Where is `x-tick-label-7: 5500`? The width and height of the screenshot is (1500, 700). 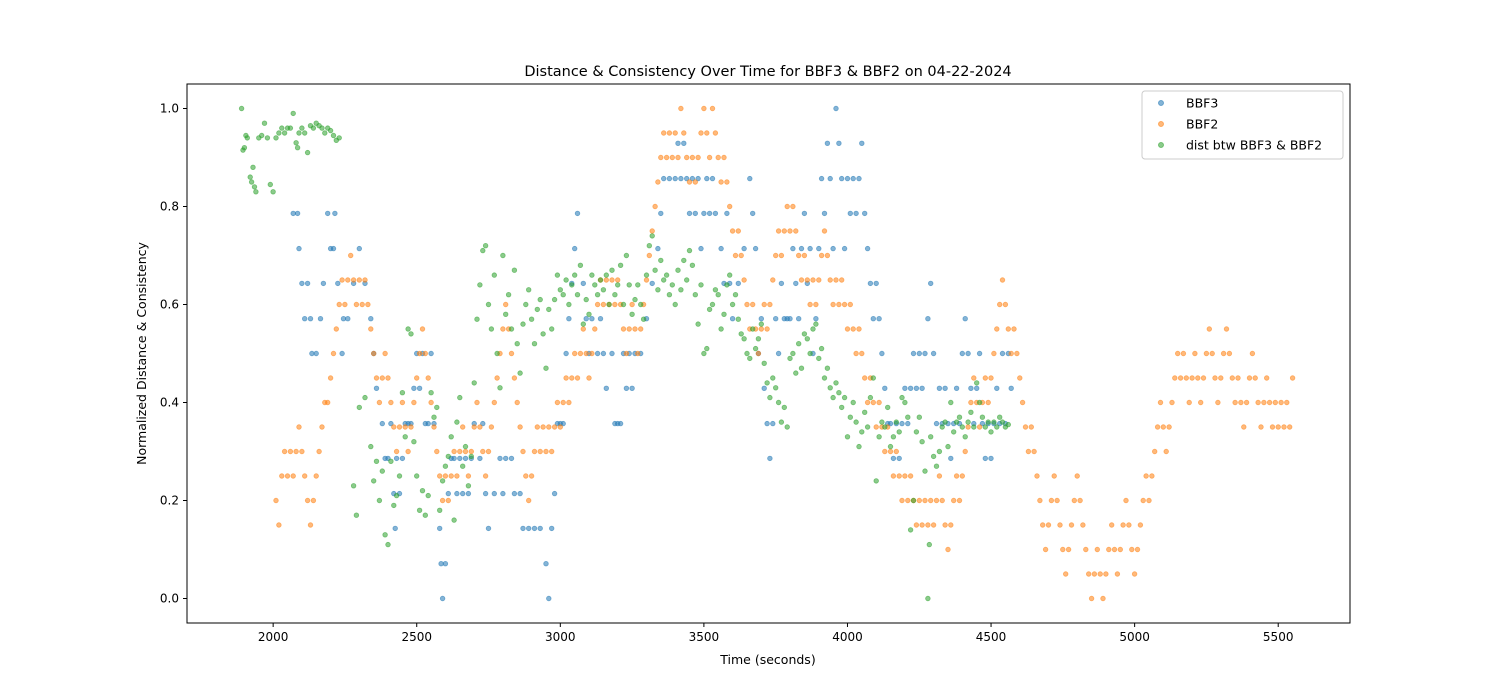
x-tick-label-7: 5500 is located at coordinates (1278, 637).